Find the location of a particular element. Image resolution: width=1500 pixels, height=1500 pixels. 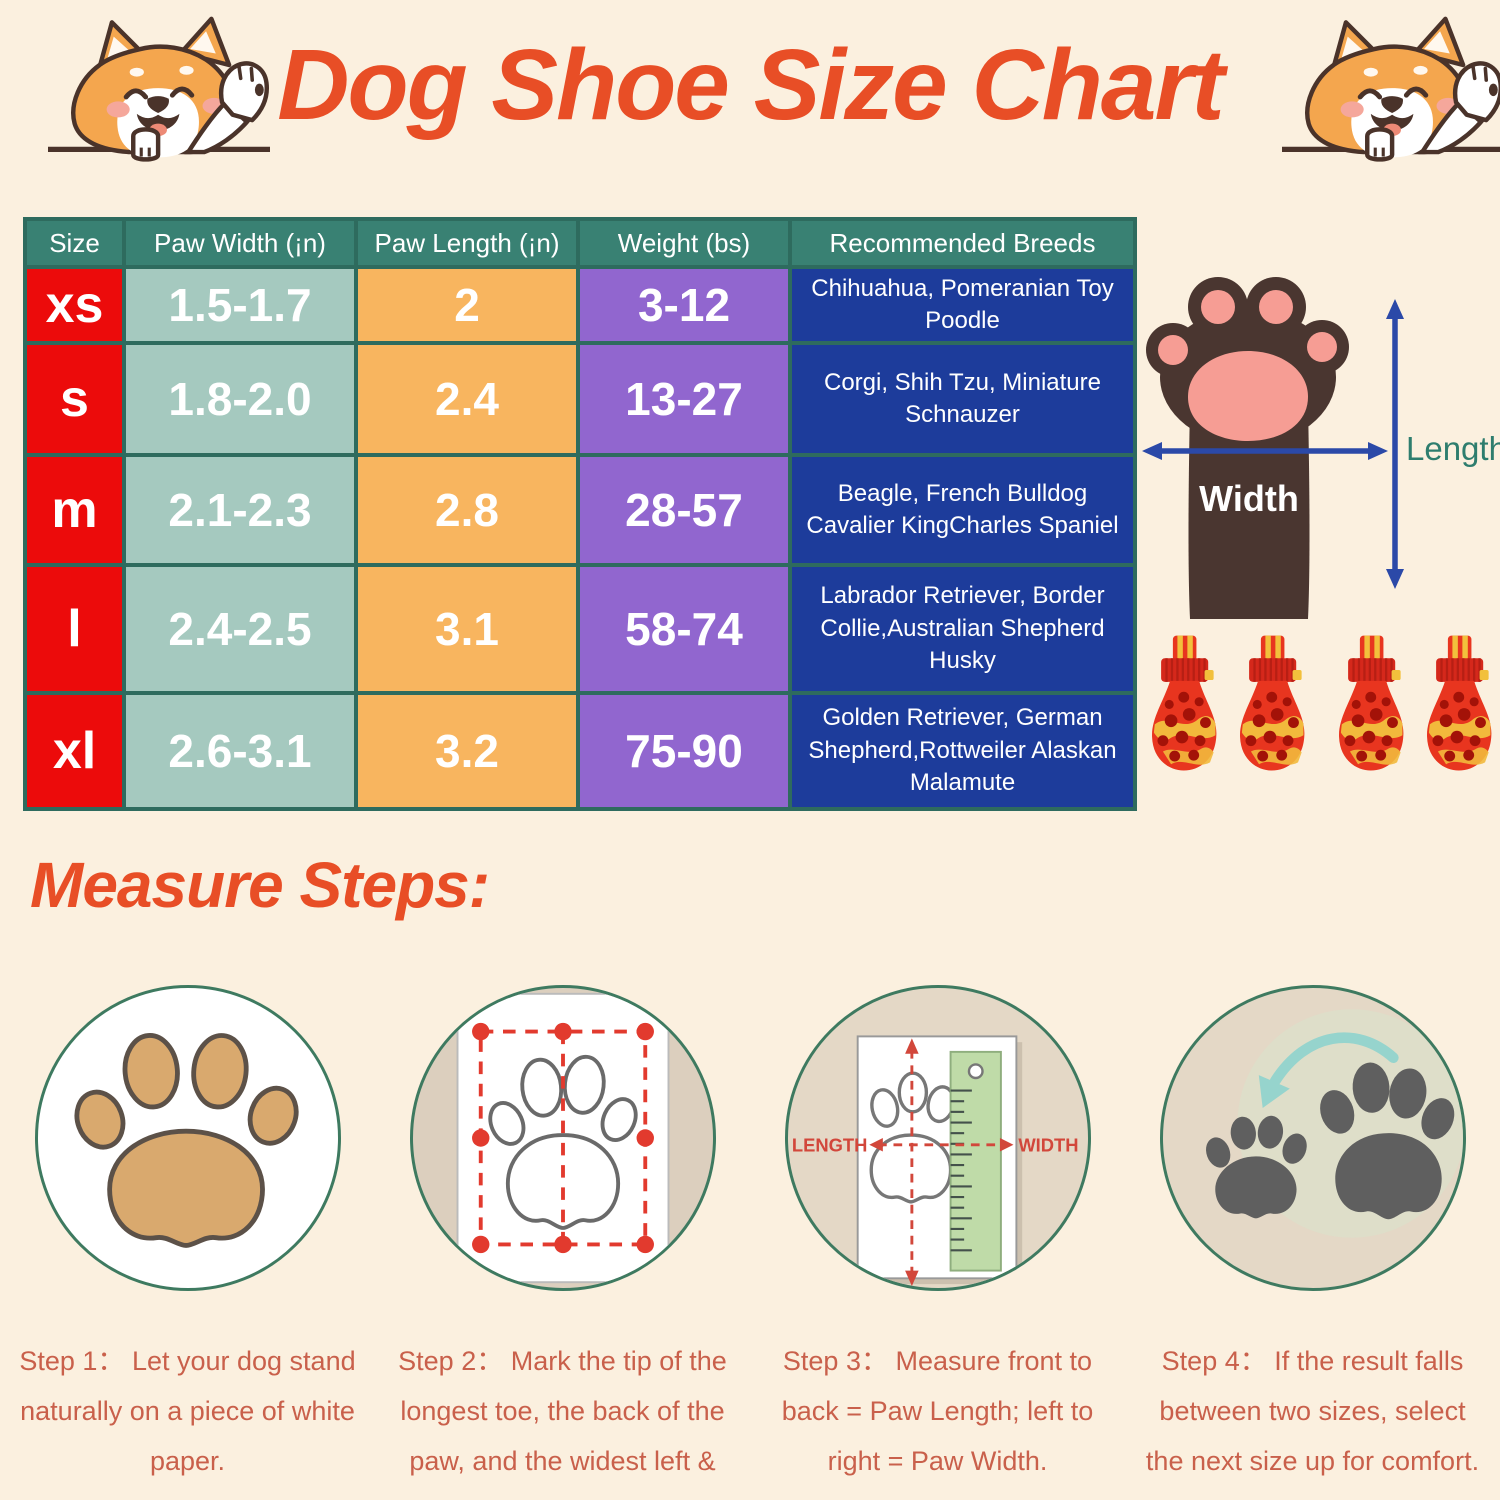

step-4-illustration is located at coordinates (1312, 1138).